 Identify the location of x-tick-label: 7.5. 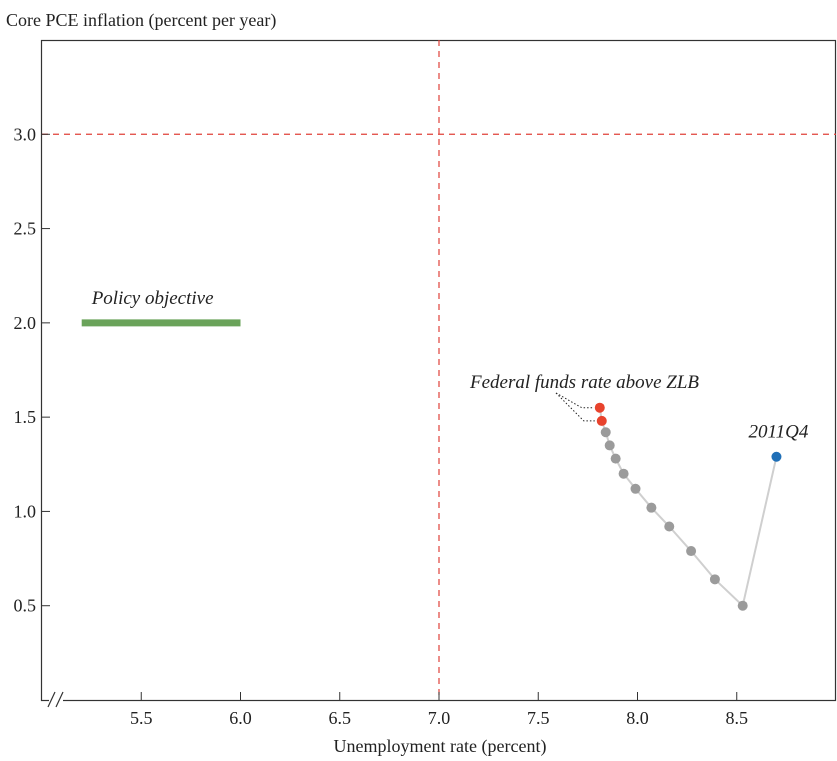
(538, 718).